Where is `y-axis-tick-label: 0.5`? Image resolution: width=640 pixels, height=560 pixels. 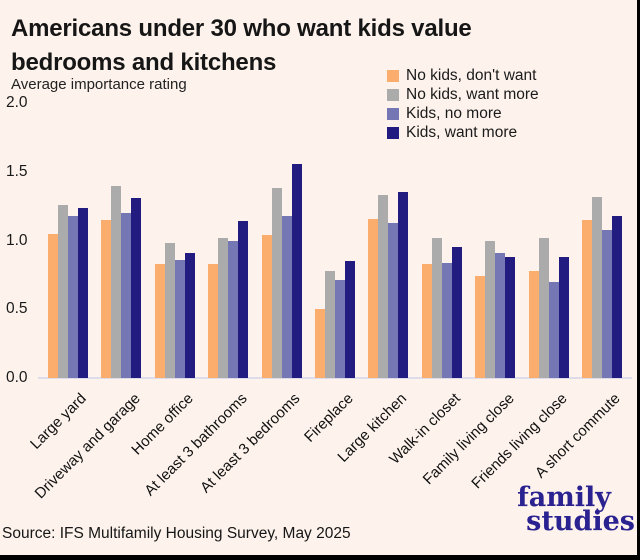
y-axis-tick-label: 0.5 is located at coordinates (17, 309).